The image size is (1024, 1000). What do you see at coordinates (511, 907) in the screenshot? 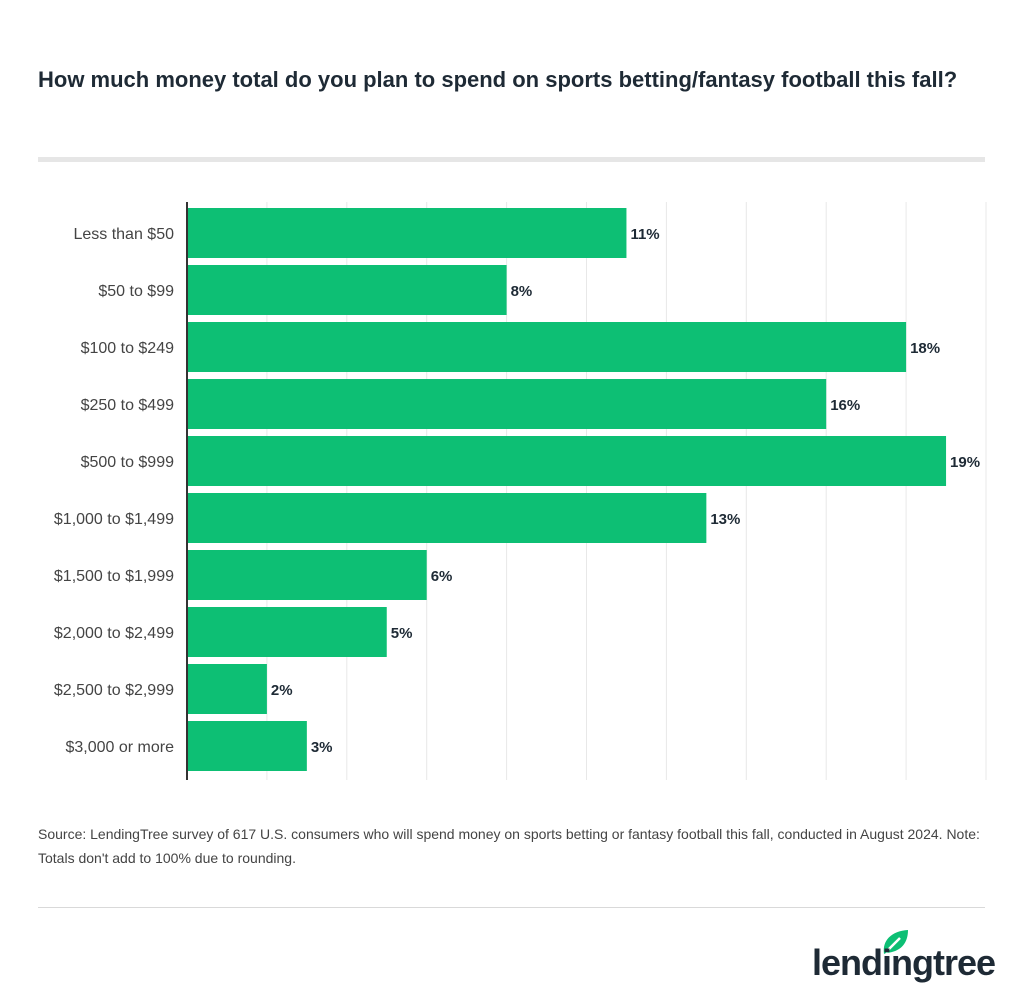
I see `footer-divider` at bounding box center [511, 907].